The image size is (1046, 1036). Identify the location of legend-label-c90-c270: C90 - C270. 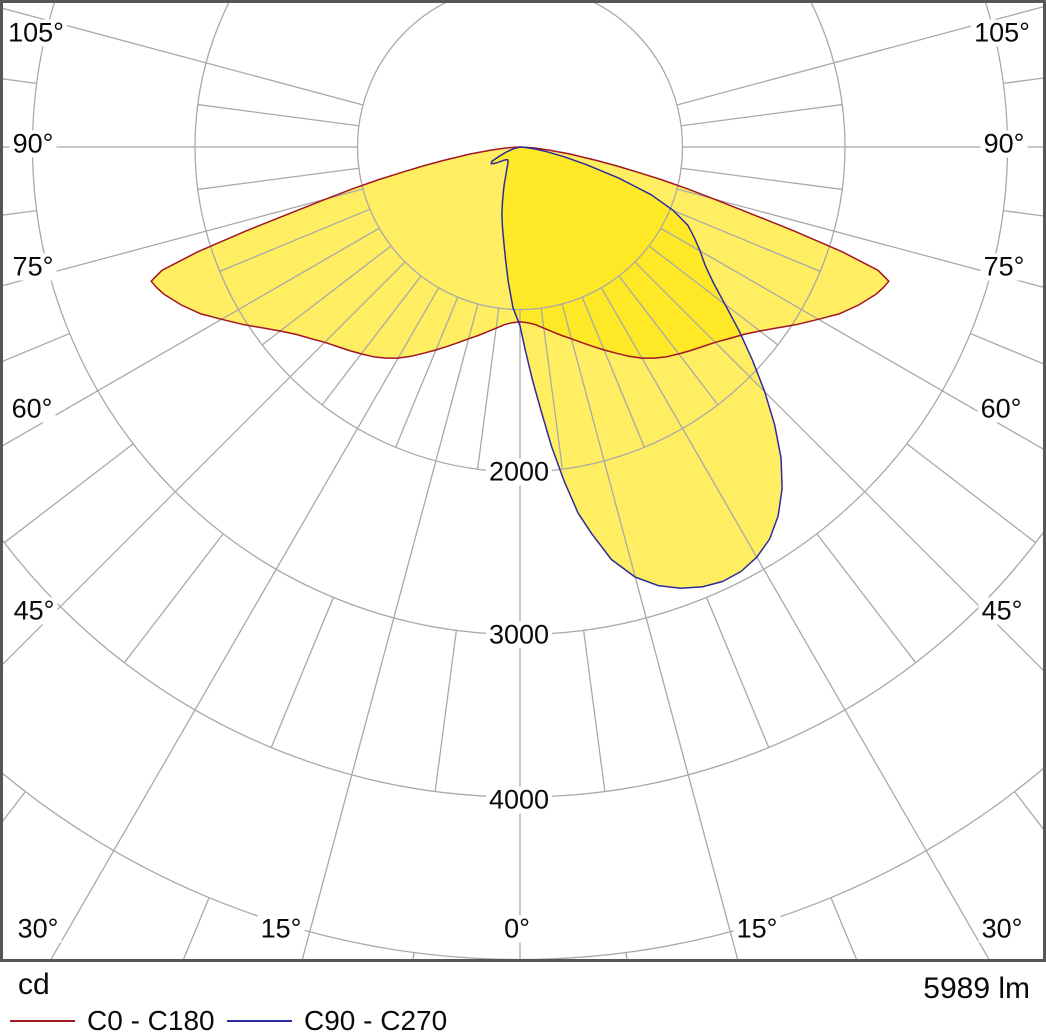
(376, 1020).